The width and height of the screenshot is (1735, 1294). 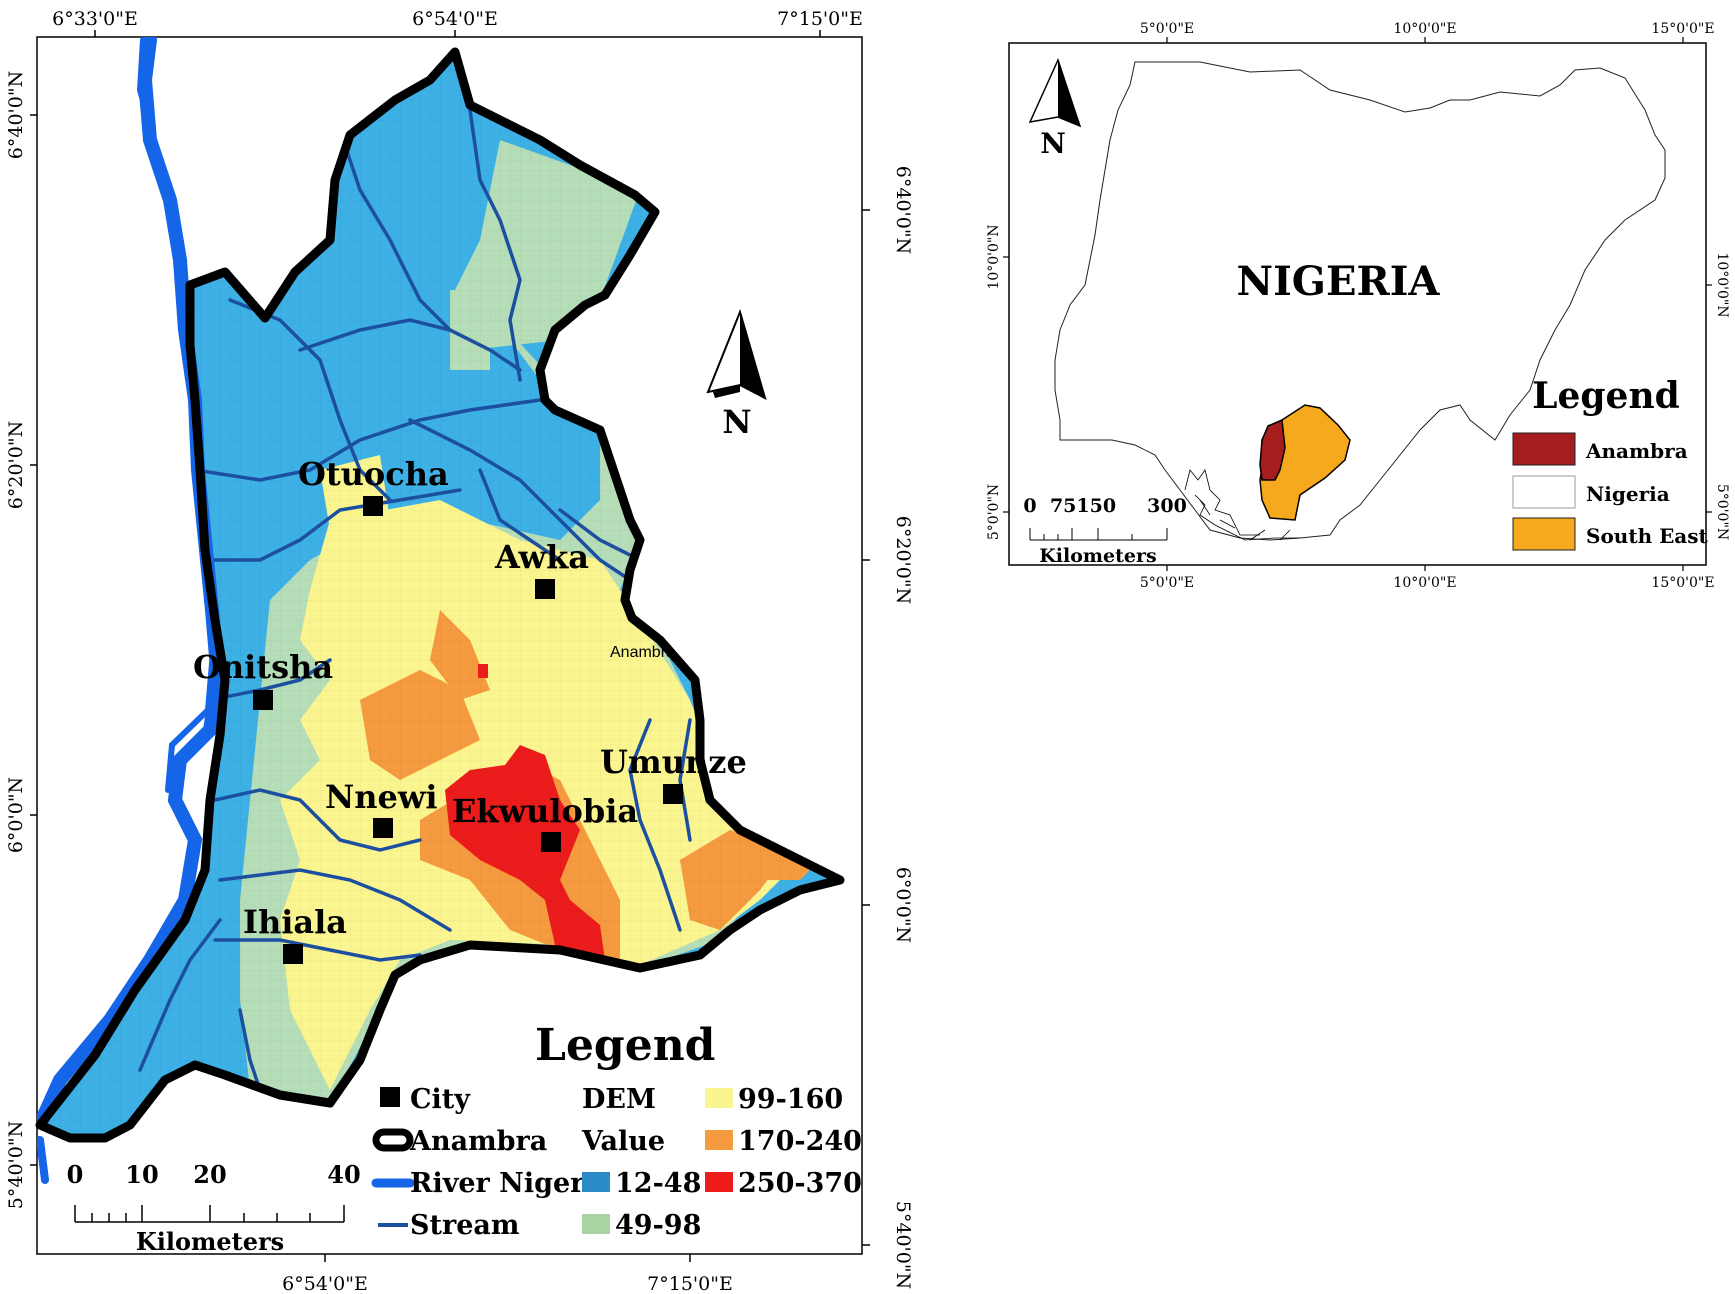 I want to click on top-tick-label: 7°15'0"E, so click(x=820, y=19).